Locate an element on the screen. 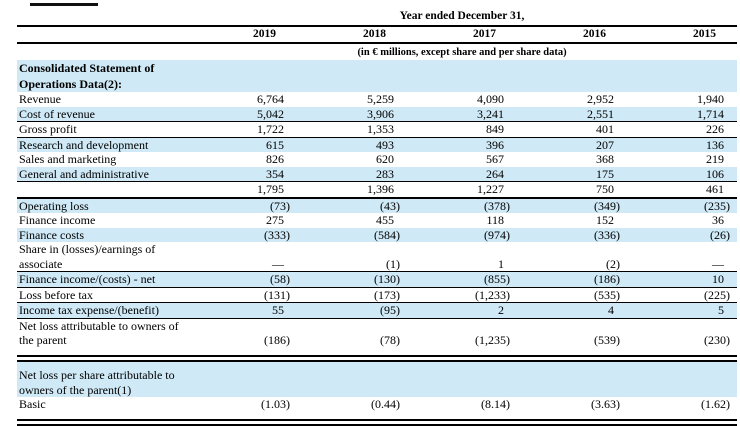 The height and width of the screenshot is (426, 740). cell-value: 36 is located at coordinates (682, 220).